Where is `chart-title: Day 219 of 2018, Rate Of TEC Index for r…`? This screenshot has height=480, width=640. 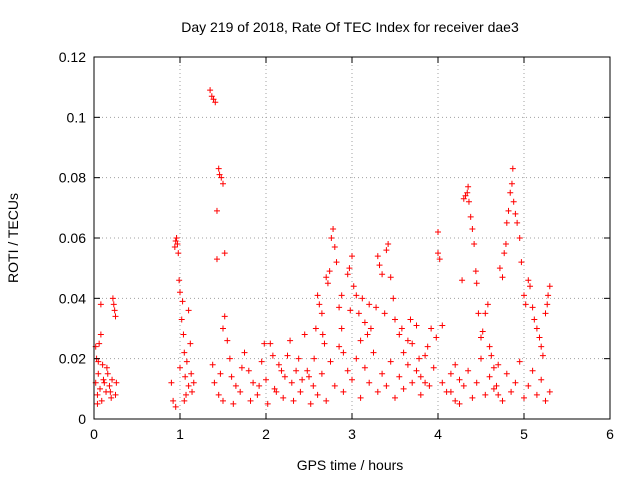
chart-title: Day 219 of 2018, Rate Of TEC Index for r… is located at coordinates (350, 27).